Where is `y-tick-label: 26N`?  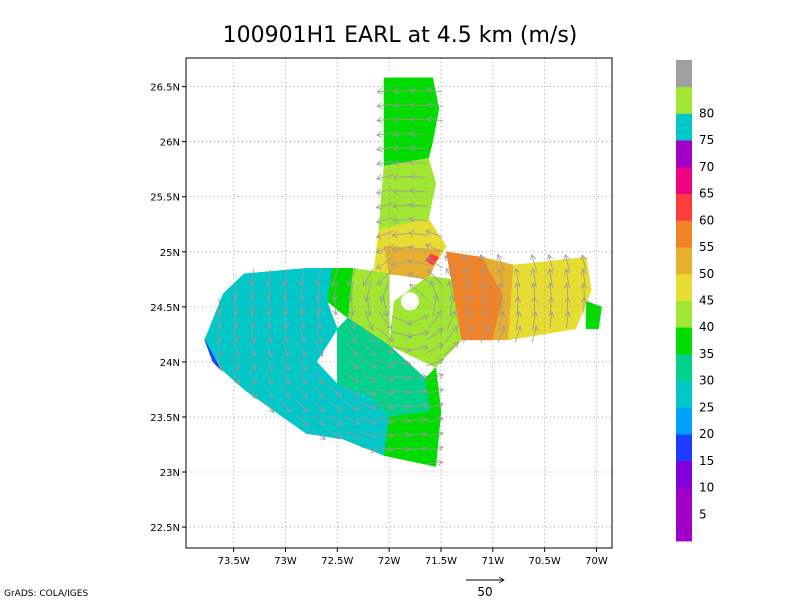 y-tick-label: 26N is located at coordinates (170, 143).